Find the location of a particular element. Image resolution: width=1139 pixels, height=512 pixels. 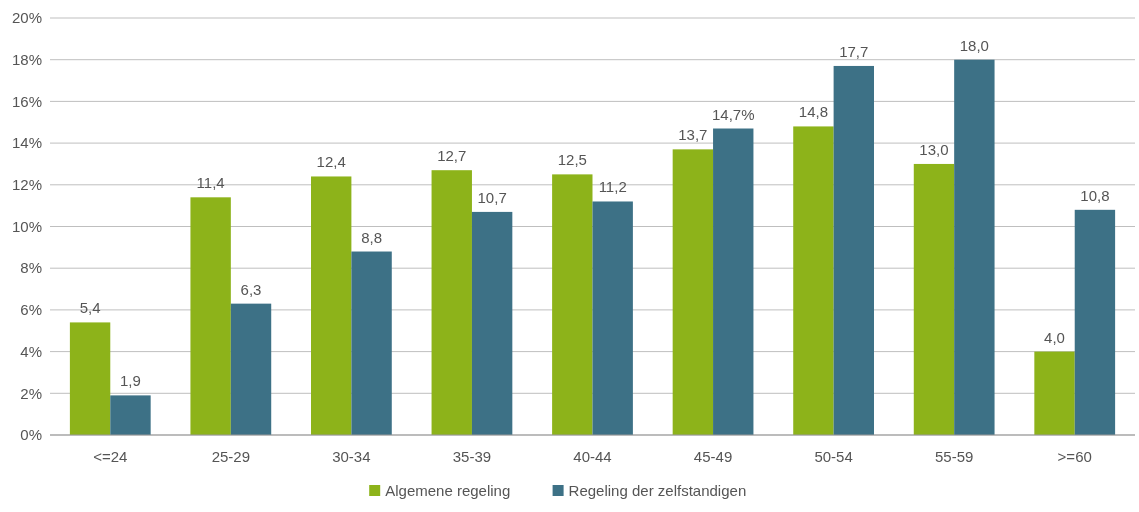

x-tick-label: 45-49 is located at coordinates (713, 456).